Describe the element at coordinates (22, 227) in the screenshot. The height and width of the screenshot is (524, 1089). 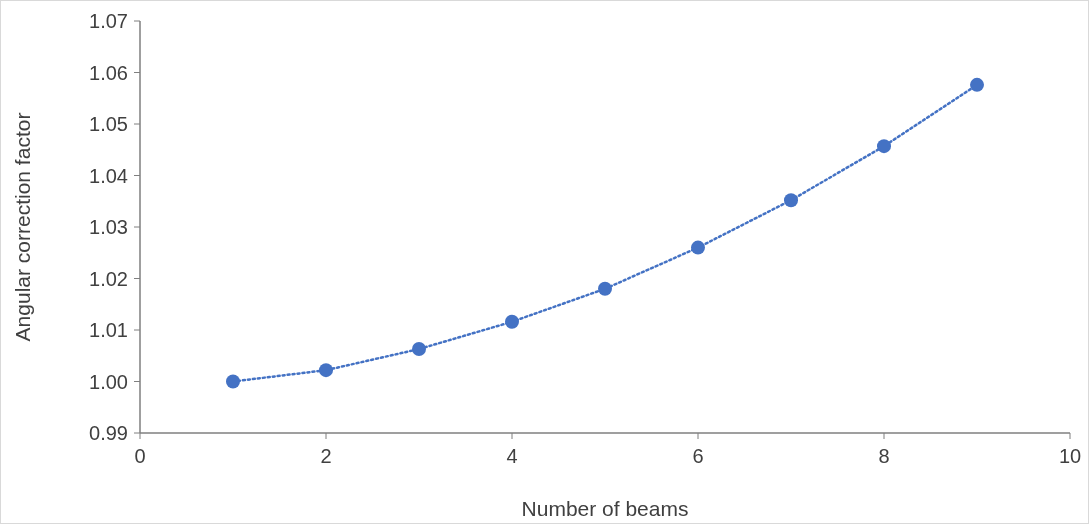
I see `y-axis-title: Angular correction factor` at that location.